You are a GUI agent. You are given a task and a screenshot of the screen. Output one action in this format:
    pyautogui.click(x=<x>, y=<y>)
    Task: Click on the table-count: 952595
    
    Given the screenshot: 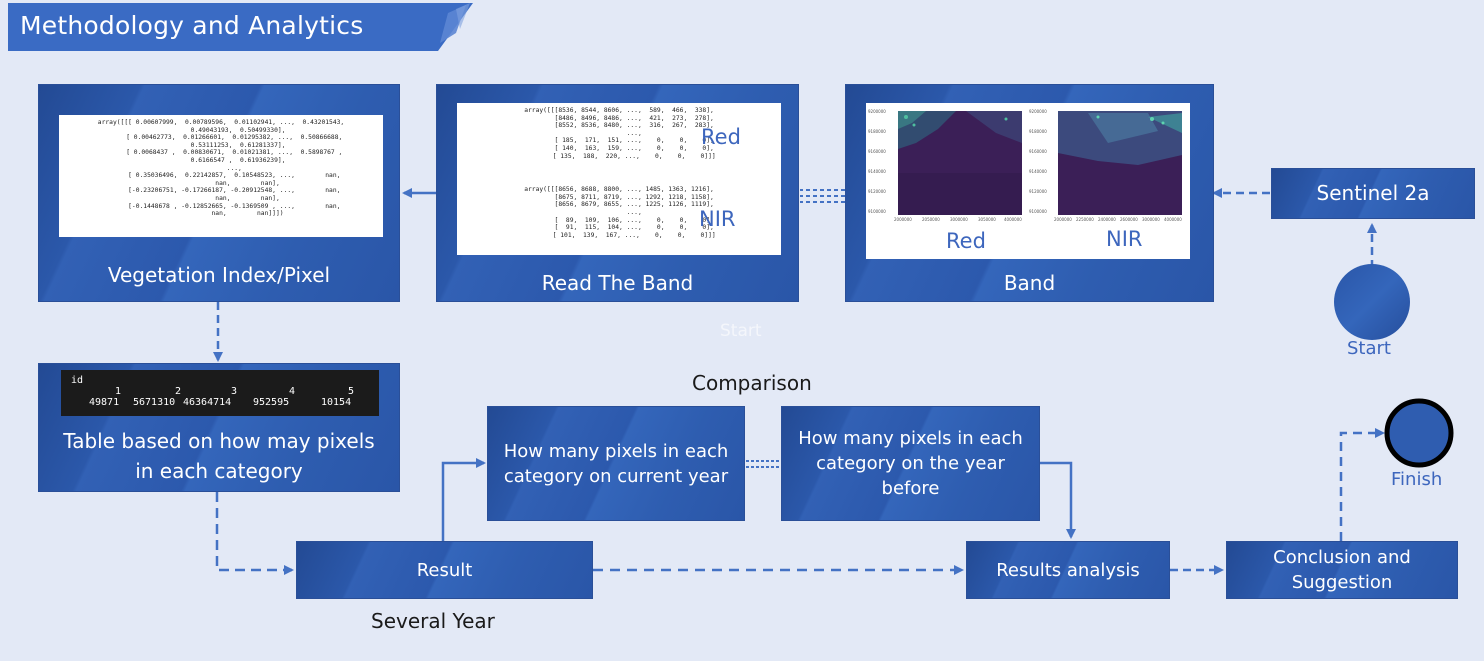 What is the action you would take?
    pyautogui.click(x=271, y=402)
    